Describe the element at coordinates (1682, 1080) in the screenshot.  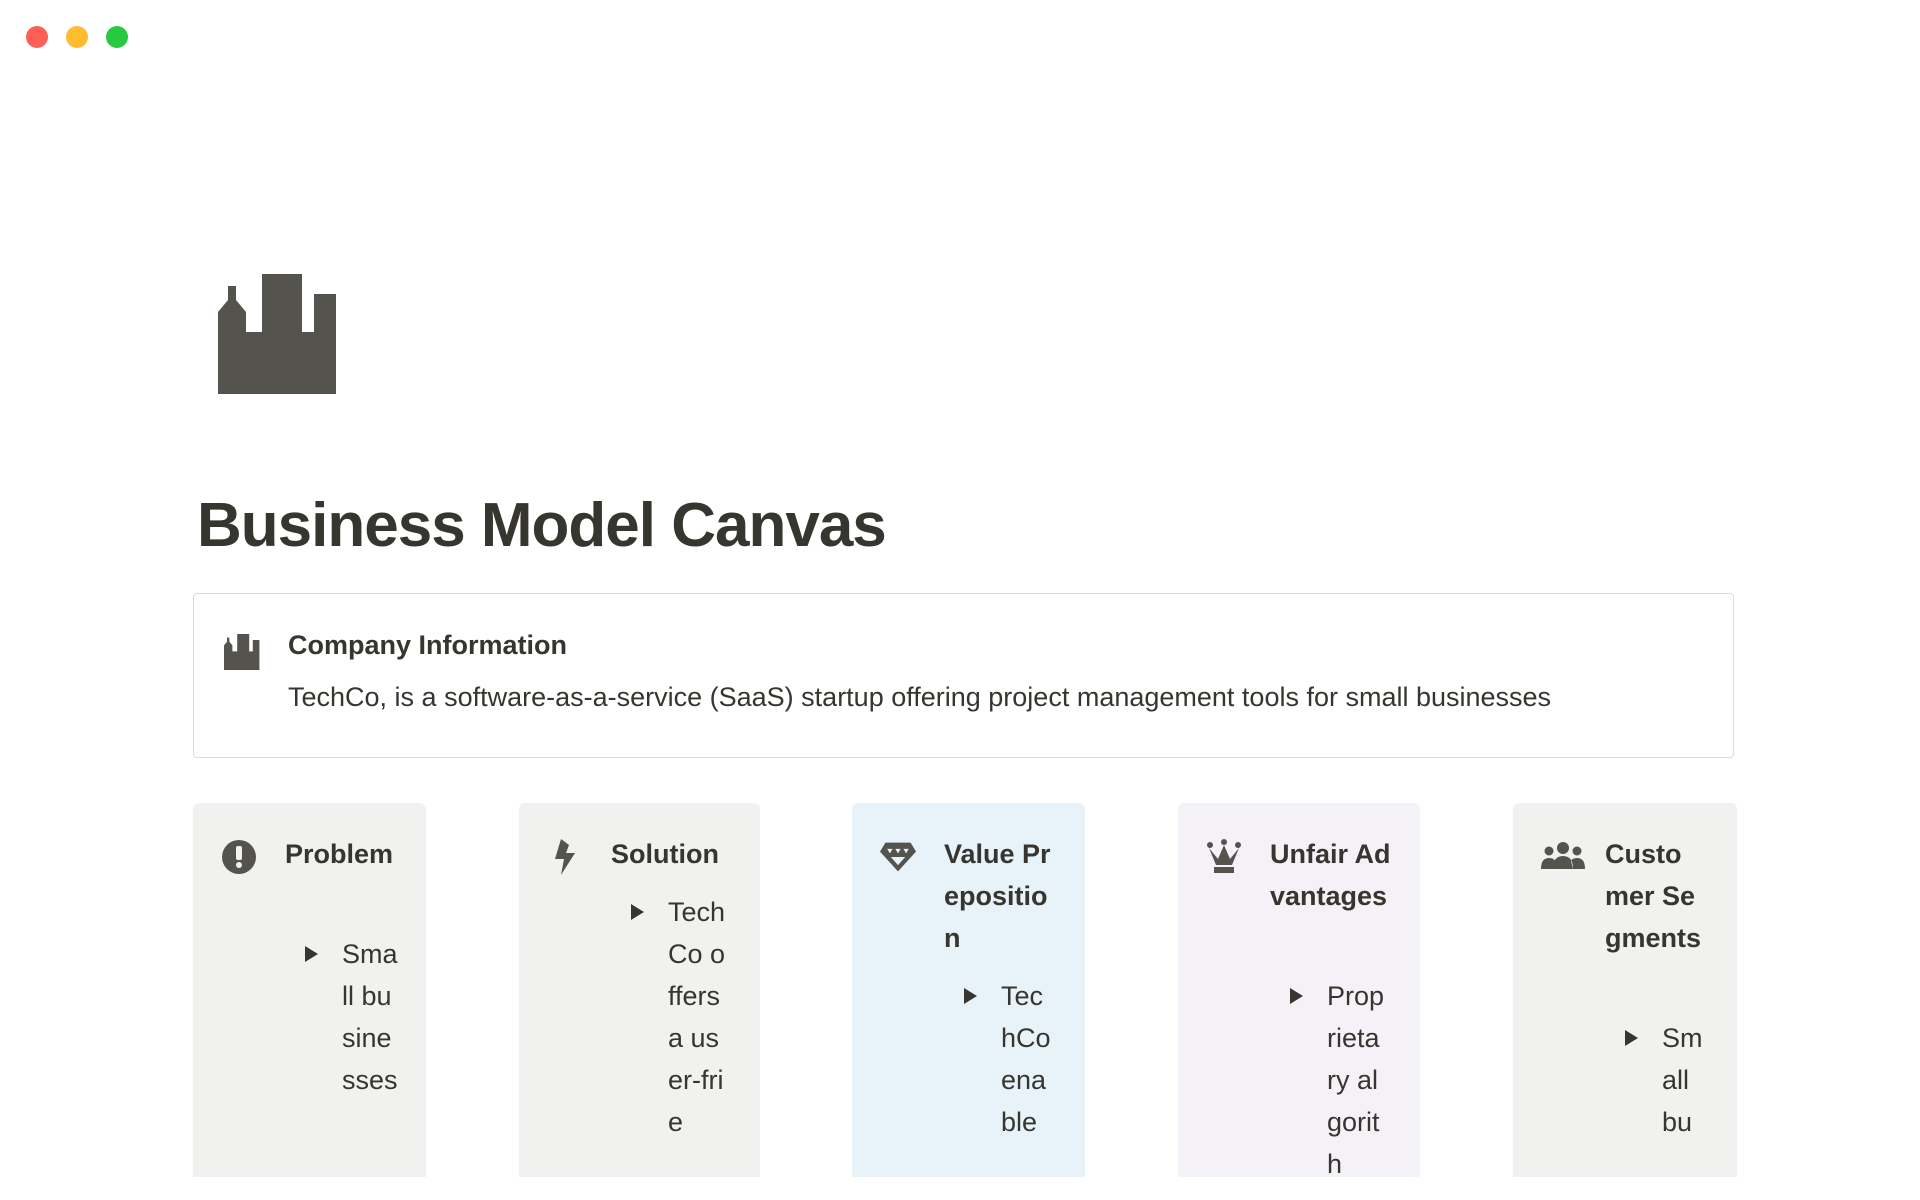
I see `toggle-text: Small bu` at that location.